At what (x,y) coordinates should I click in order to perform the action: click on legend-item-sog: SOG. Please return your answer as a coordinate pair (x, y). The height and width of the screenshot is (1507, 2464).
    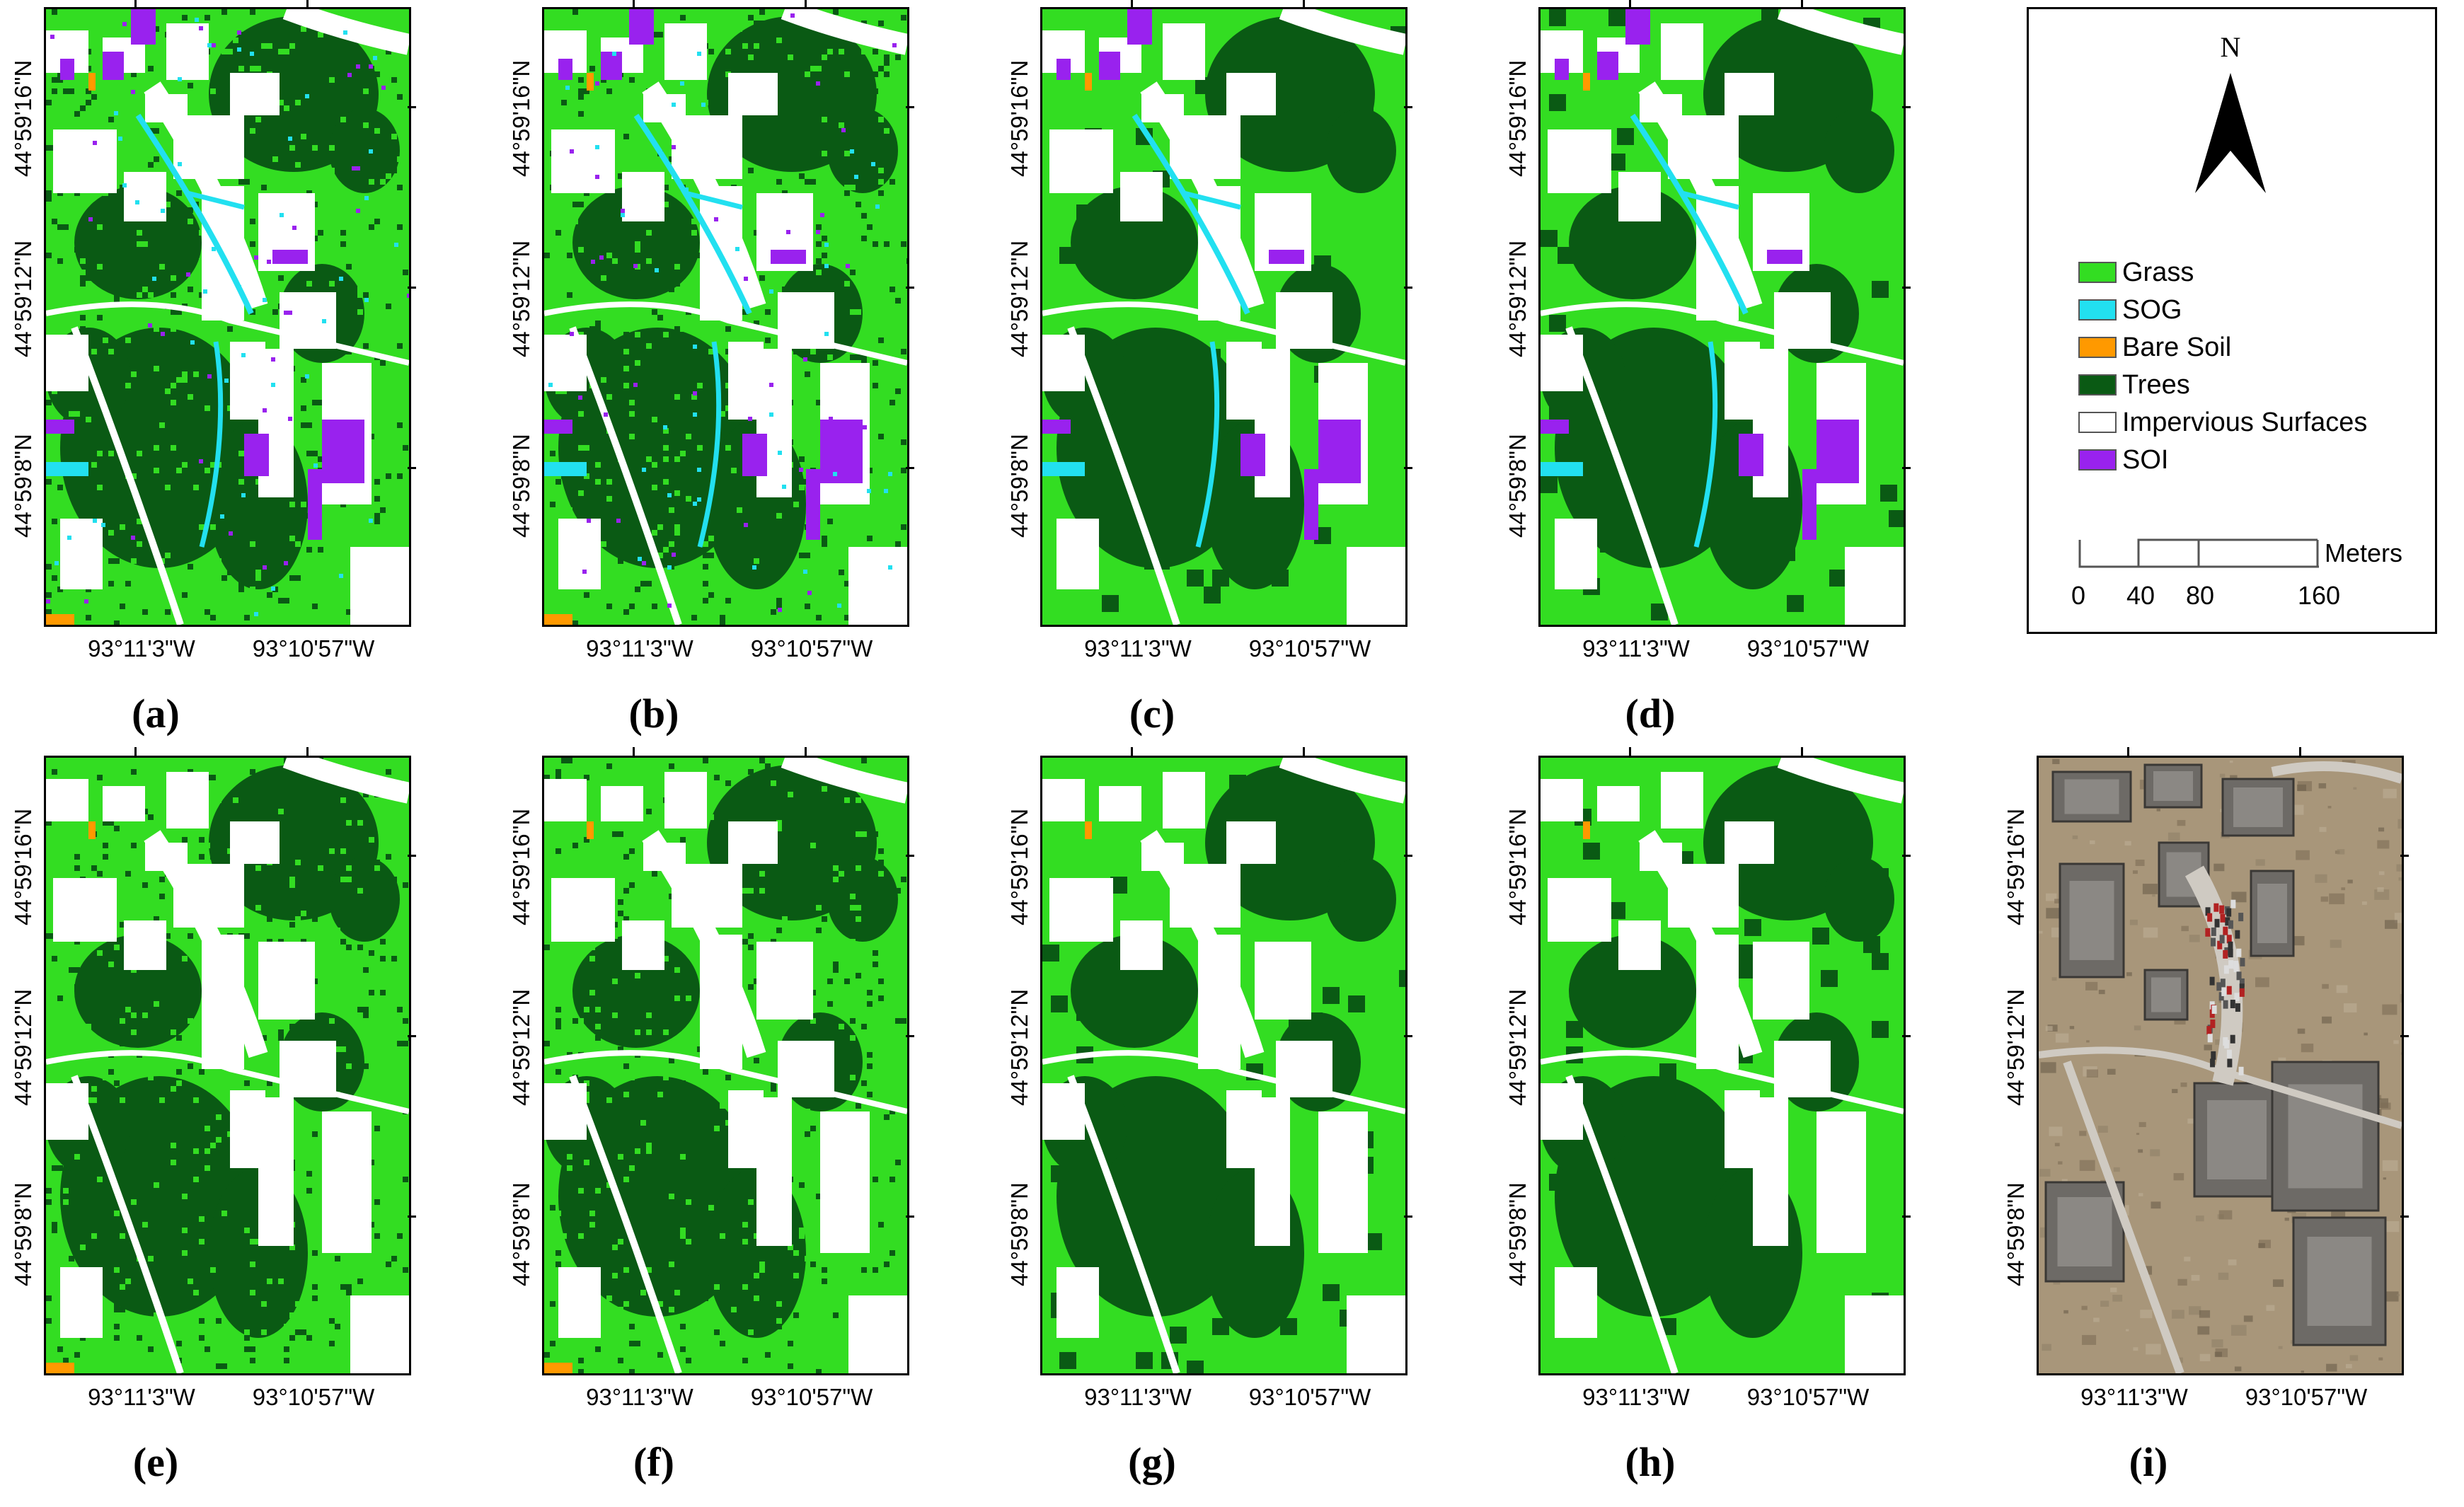
    Looking at the image, I should click on (2130, 310).